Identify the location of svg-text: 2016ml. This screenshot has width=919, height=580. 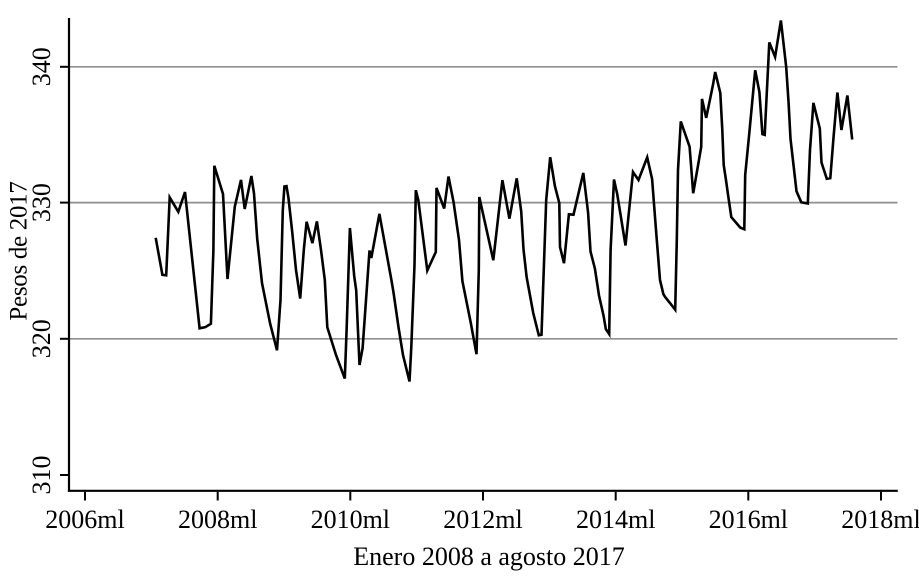
(748, 519).